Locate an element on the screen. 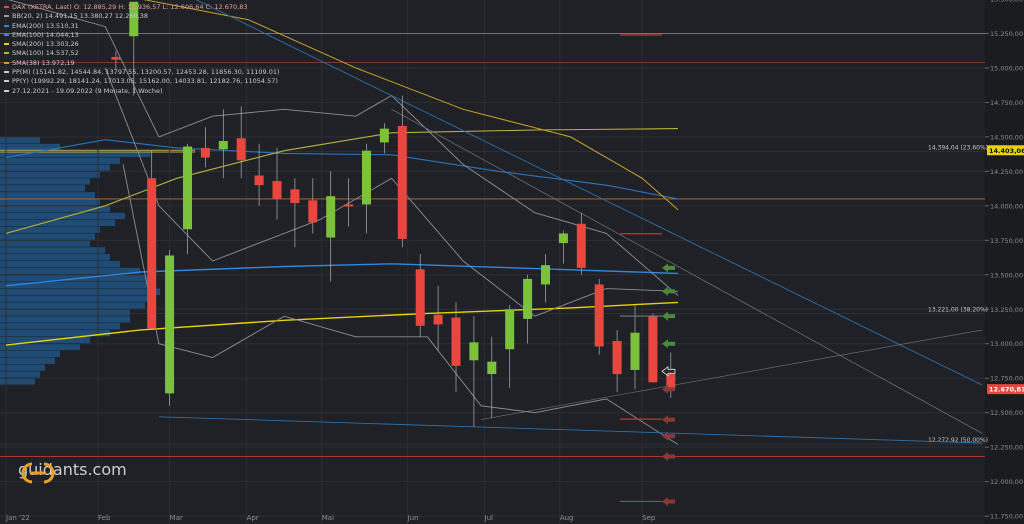 This screenshot has width=1024, height=524. x-tick-label: Mai is located at coordinates (328, 518).